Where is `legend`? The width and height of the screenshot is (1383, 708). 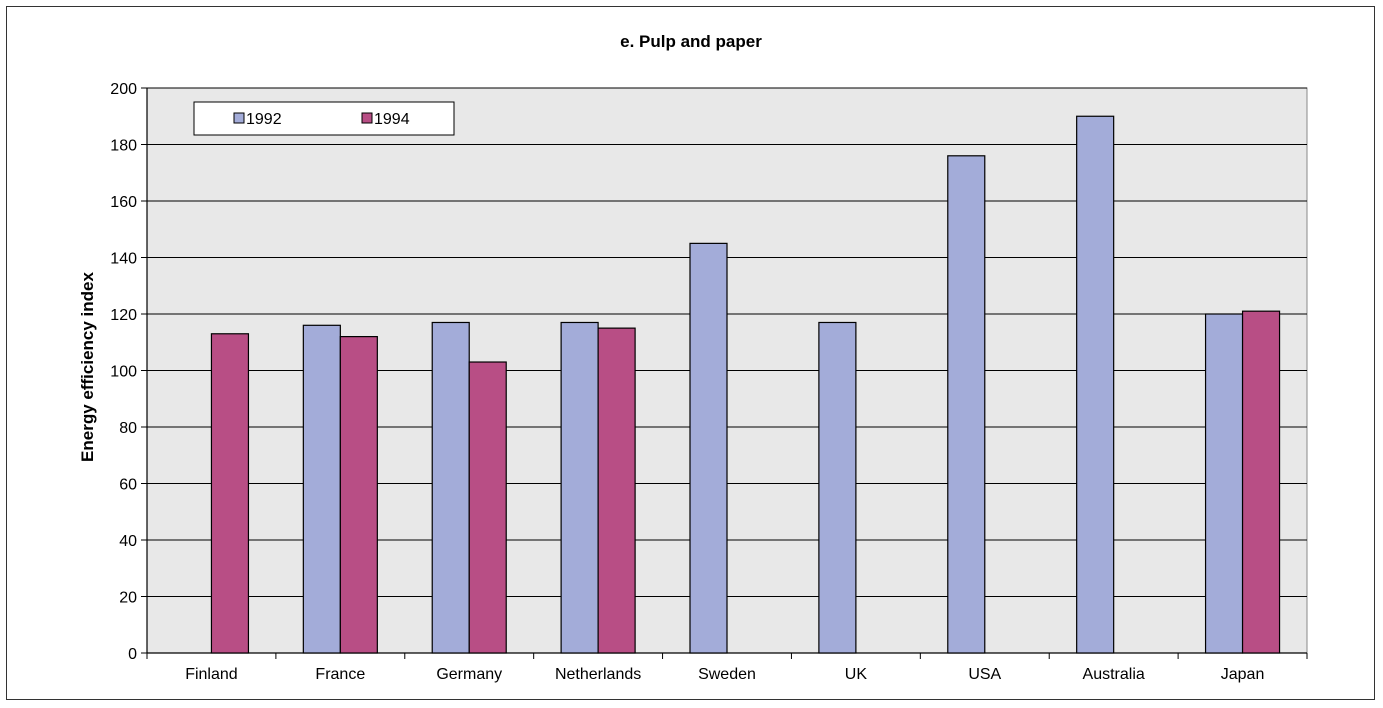
legend is located at coordinates (324, 118).